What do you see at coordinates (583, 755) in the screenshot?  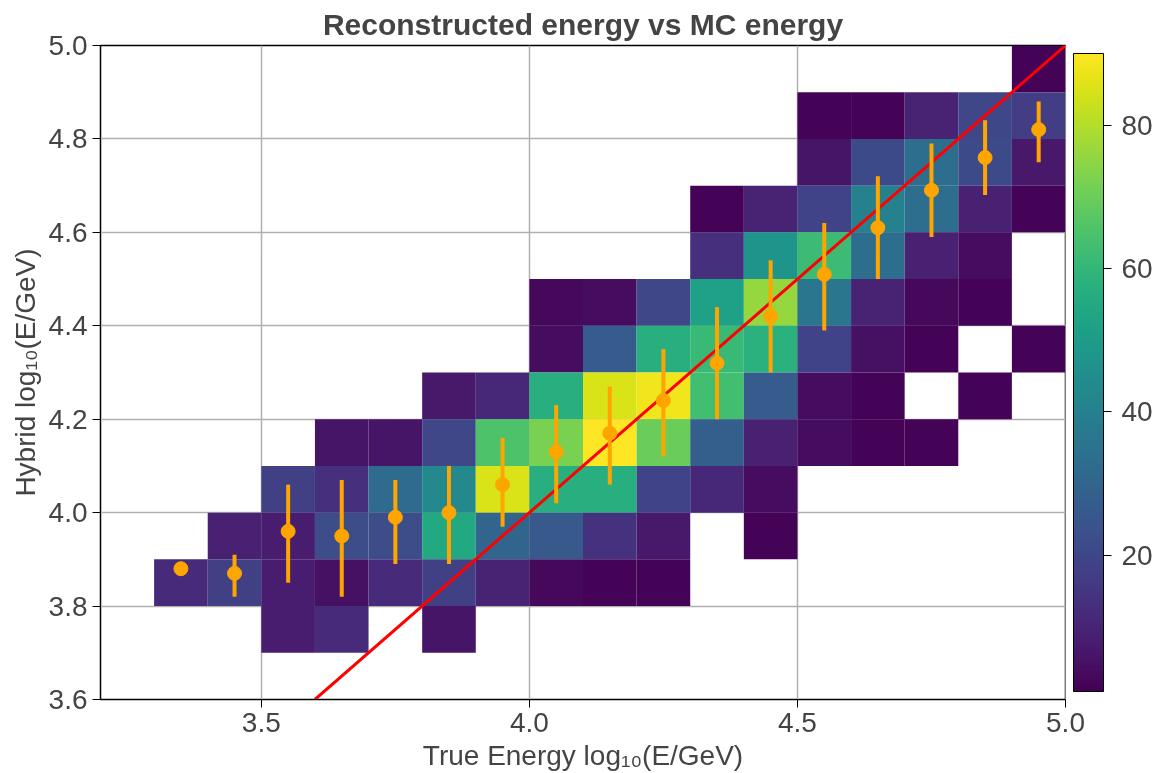 I see `x-axis-title: True Energy log₁₀(E/GeV)` at bounding box center [583, 755].